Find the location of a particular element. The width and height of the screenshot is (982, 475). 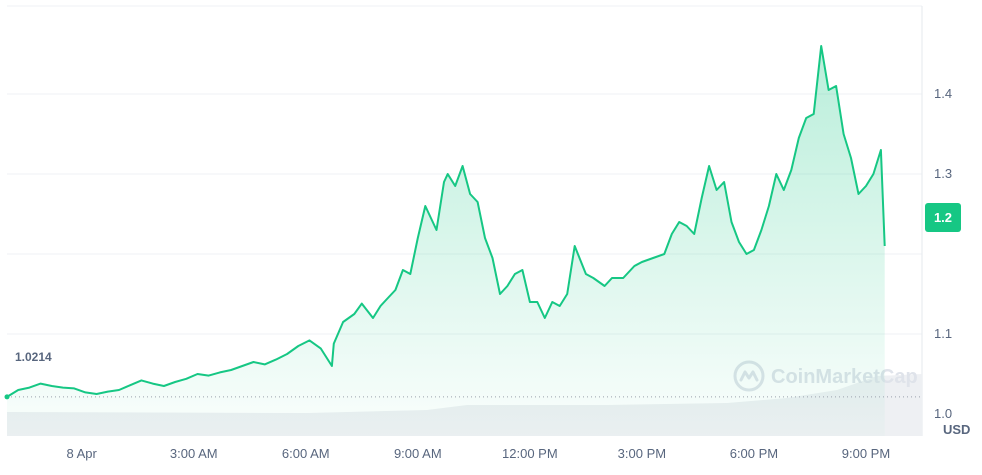

current-price-label: 1.2 is located at coordinates (943, 217).